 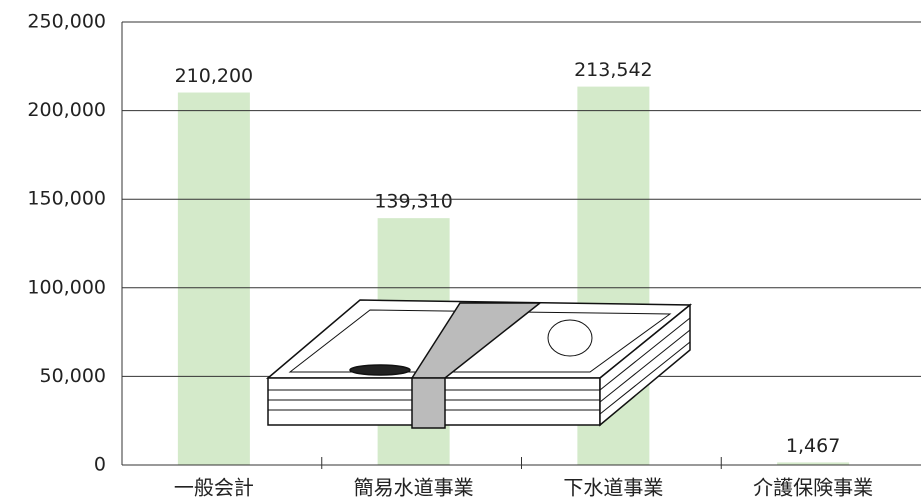 What do you see at coordinates (66, 22) in the screenshot?
I see `y-tick-label: 250,000` at bounding box center [66, 22].